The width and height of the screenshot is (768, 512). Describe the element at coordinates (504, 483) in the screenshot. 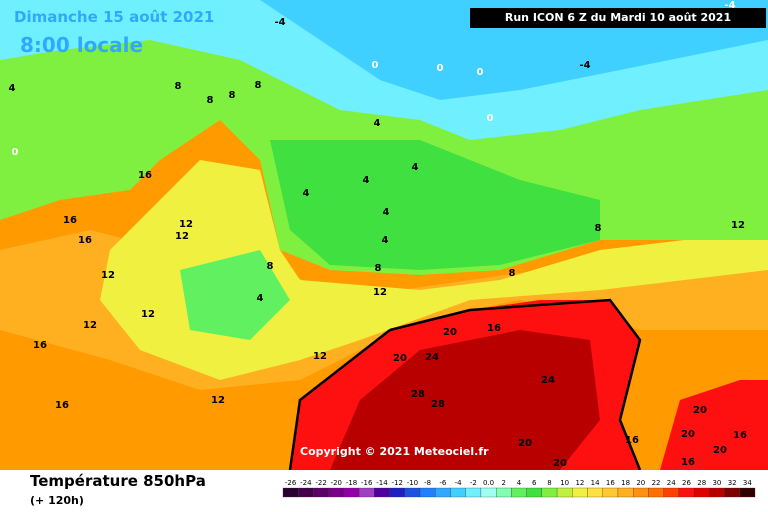

I see `scale-label: 2` at that location.